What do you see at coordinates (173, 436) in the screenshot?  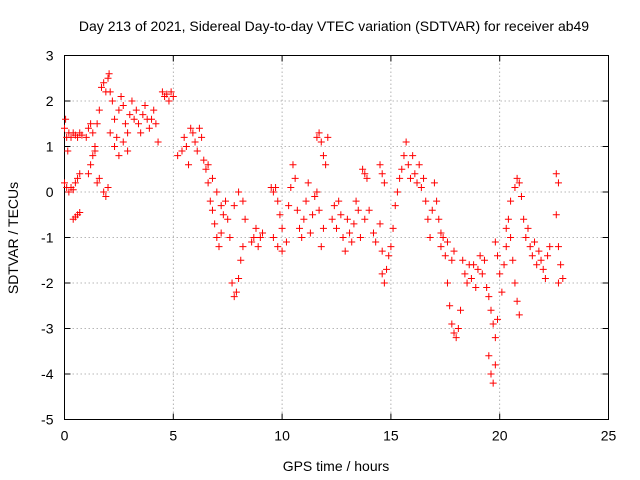 I see `x-tick-label: 5` at bounding box center [173, 436].